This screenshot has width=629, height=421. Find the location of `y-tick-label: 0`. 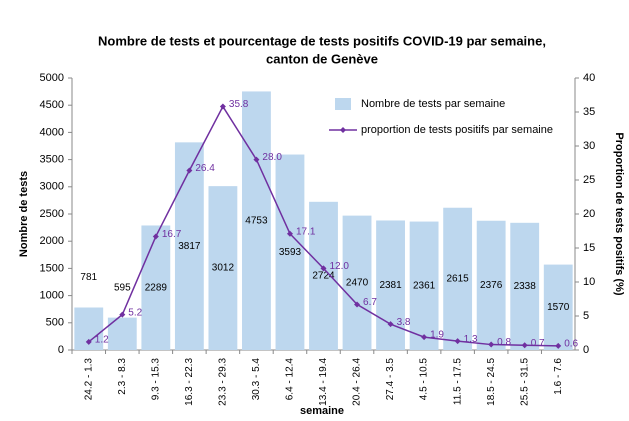

y-tick-label: 0 is located at coordinates (61, 350).